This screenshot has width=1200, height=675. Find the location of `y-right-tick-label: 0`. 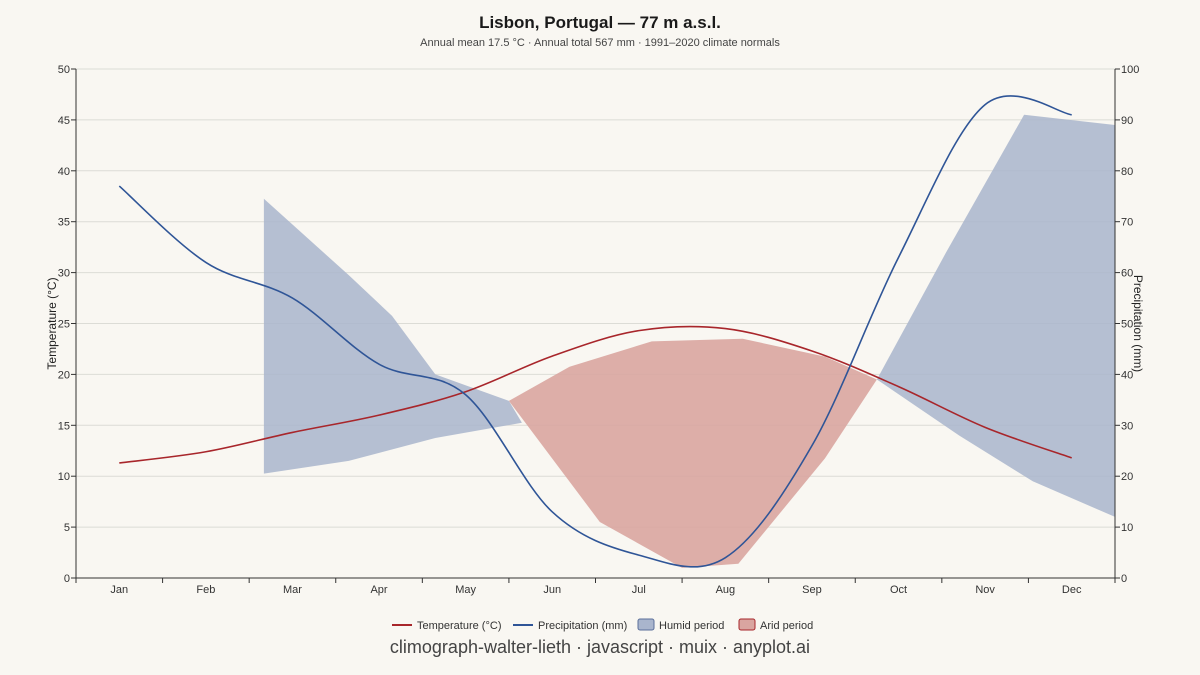

y-right-tick-label: 0 is located at coordinates (1124, 579).